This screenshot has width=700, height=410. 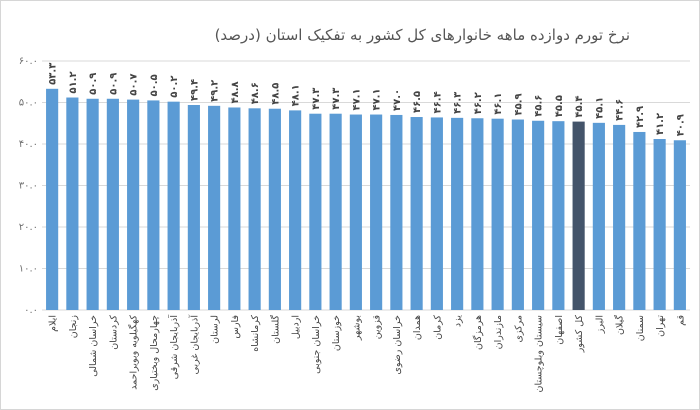 What do you see at coordinates (377, 327) in the screenshot?
I see `x-tick-label: قزوین` at bounding box center [377, 327].